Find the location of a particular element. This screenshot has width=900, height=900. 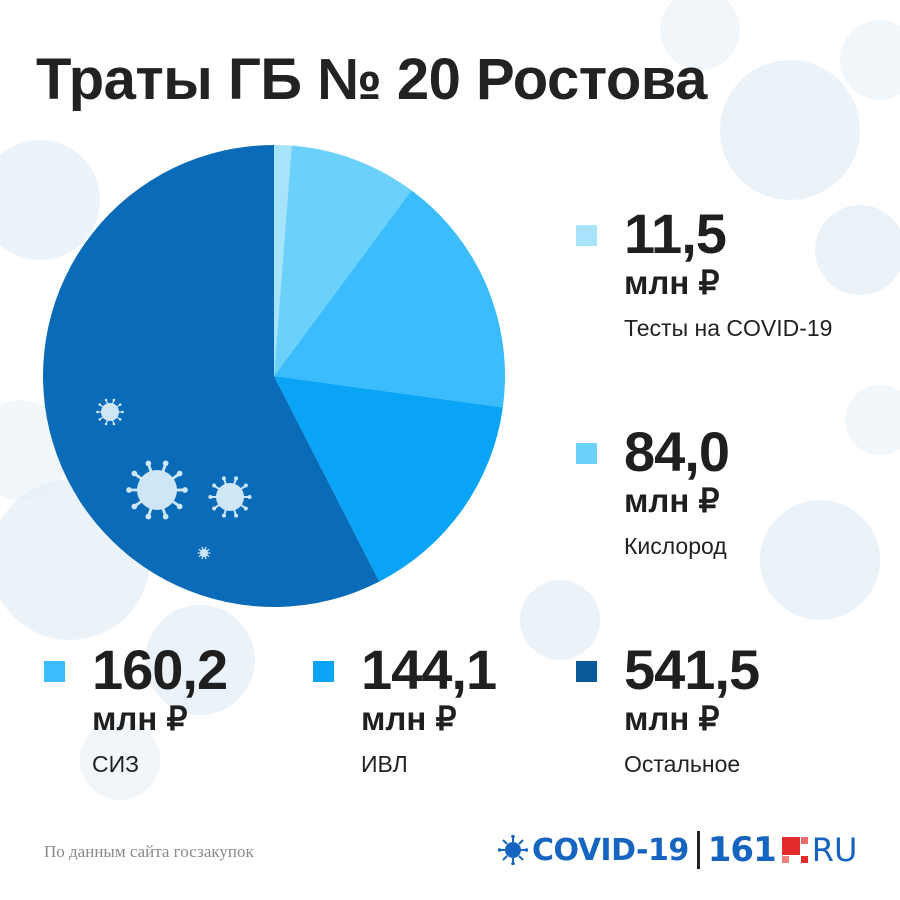

legend-label-oxygen: Кислород is located at coordinates (675, 546).